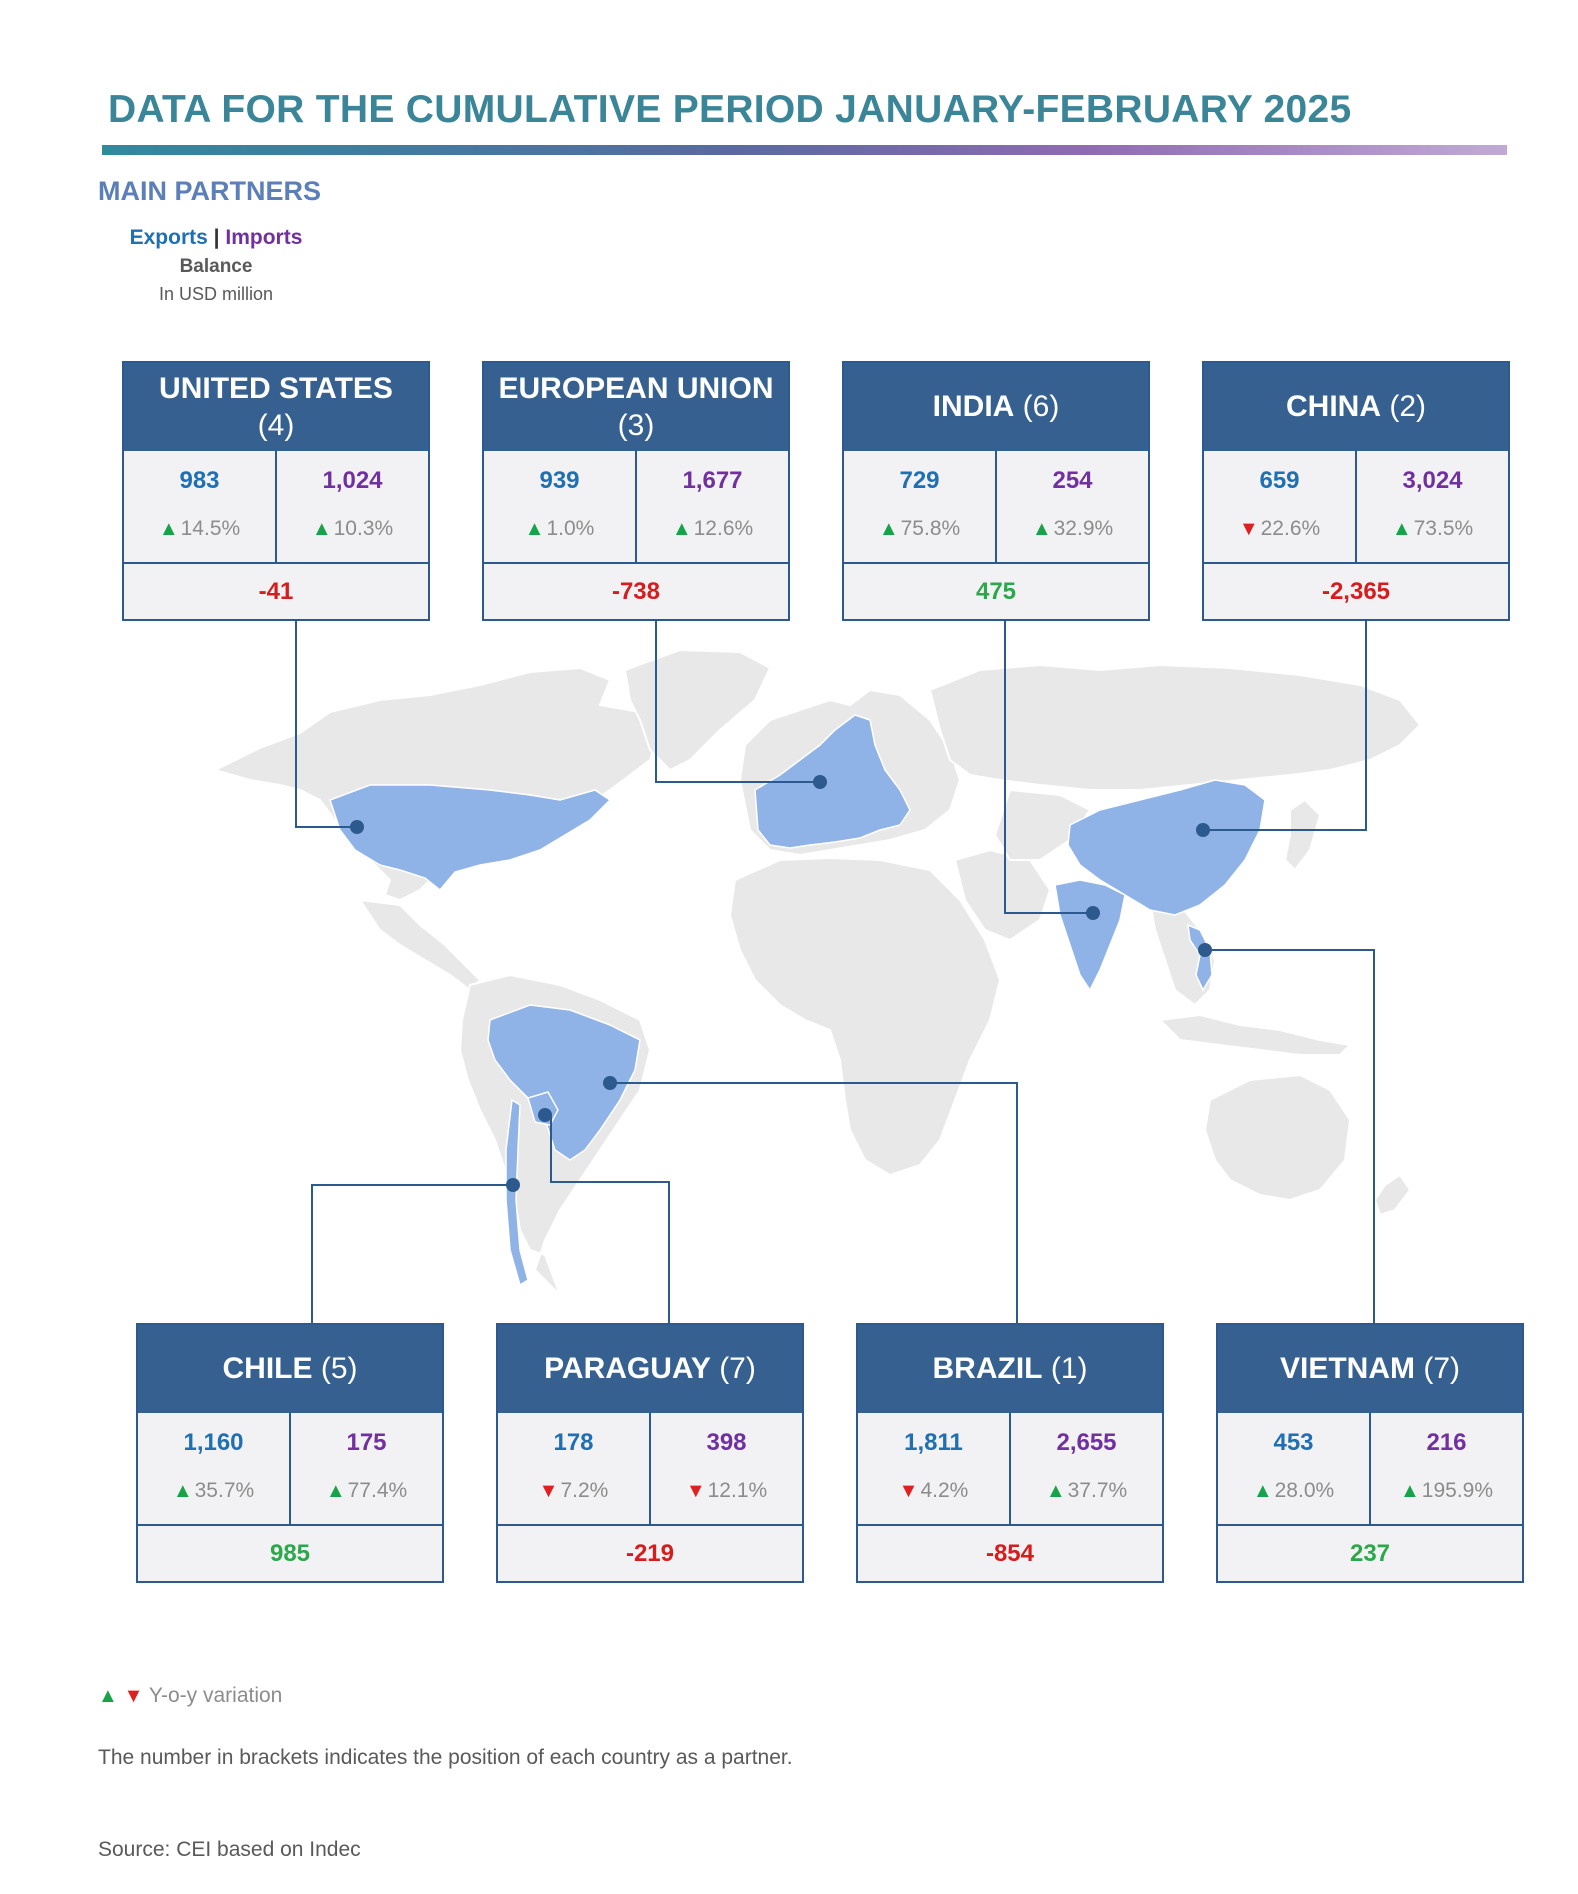 The width and height of the screenshot is (1578, 1894). What do you see at coordinates (224, 1490) in the screenshot?
I see `exports-change-value: 35.7%` at bounding box center [224, 1490].